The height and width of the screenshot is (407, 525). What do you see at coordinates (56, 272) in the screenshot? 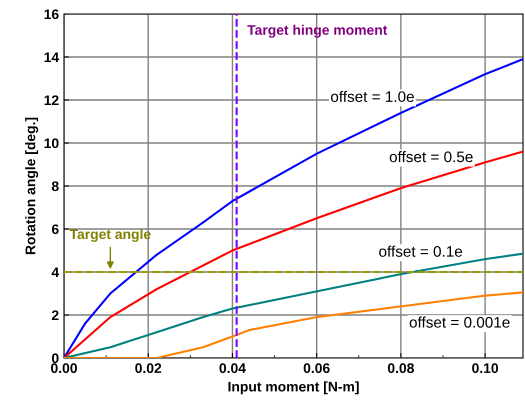
I see `y-tick-label: 4` at bounding box center [56, 272].